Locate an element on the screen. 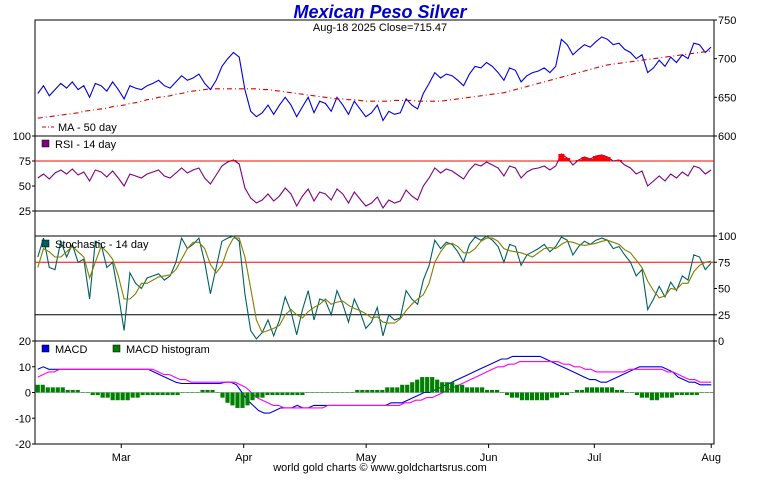 This screenshot has width=760, height=480. ytick-label-macd: 0 is located at coordinates (28, 394).